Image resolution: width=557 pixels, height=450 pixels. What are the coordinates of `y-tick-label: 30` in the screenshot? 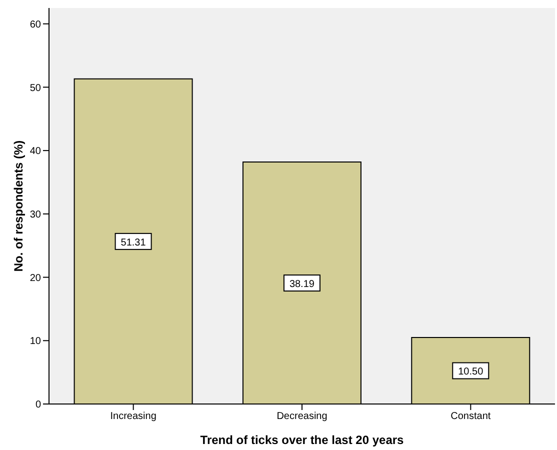 It's located at (36, 214).